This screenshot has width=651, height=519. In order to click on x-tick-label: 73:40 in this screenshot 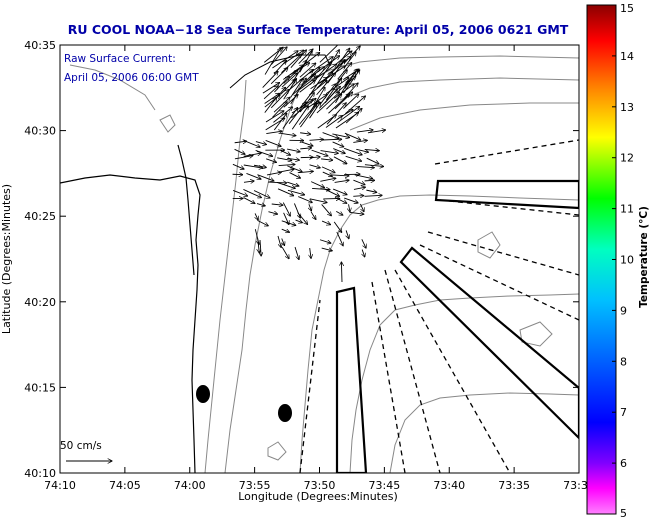, I will do `click(449, 485)`.